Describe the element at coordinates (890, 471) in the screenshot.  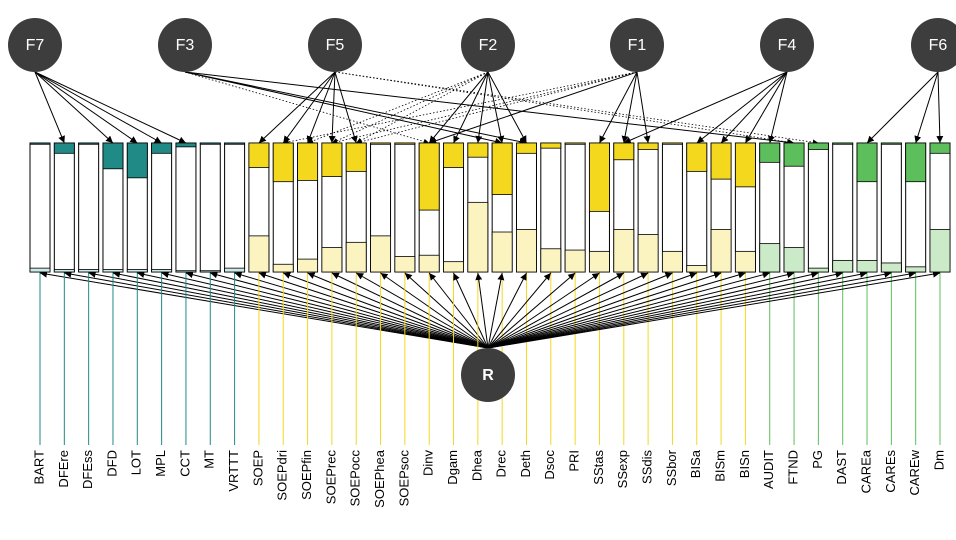
I see `variable-label: CAREs` at that location.